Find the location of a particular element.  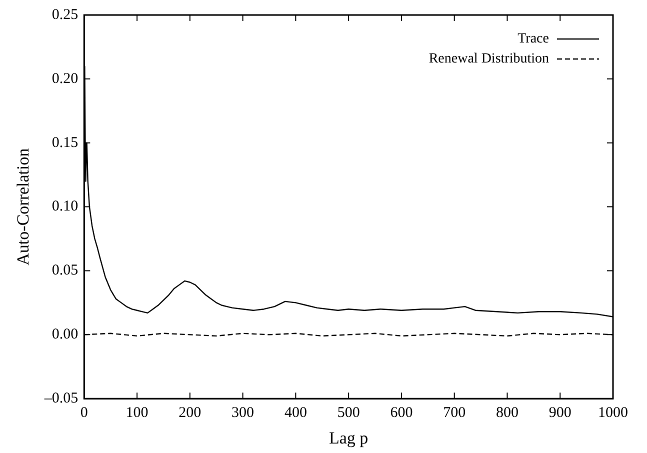

x-tick-label: 1000 is located at coordinates (613, 413).